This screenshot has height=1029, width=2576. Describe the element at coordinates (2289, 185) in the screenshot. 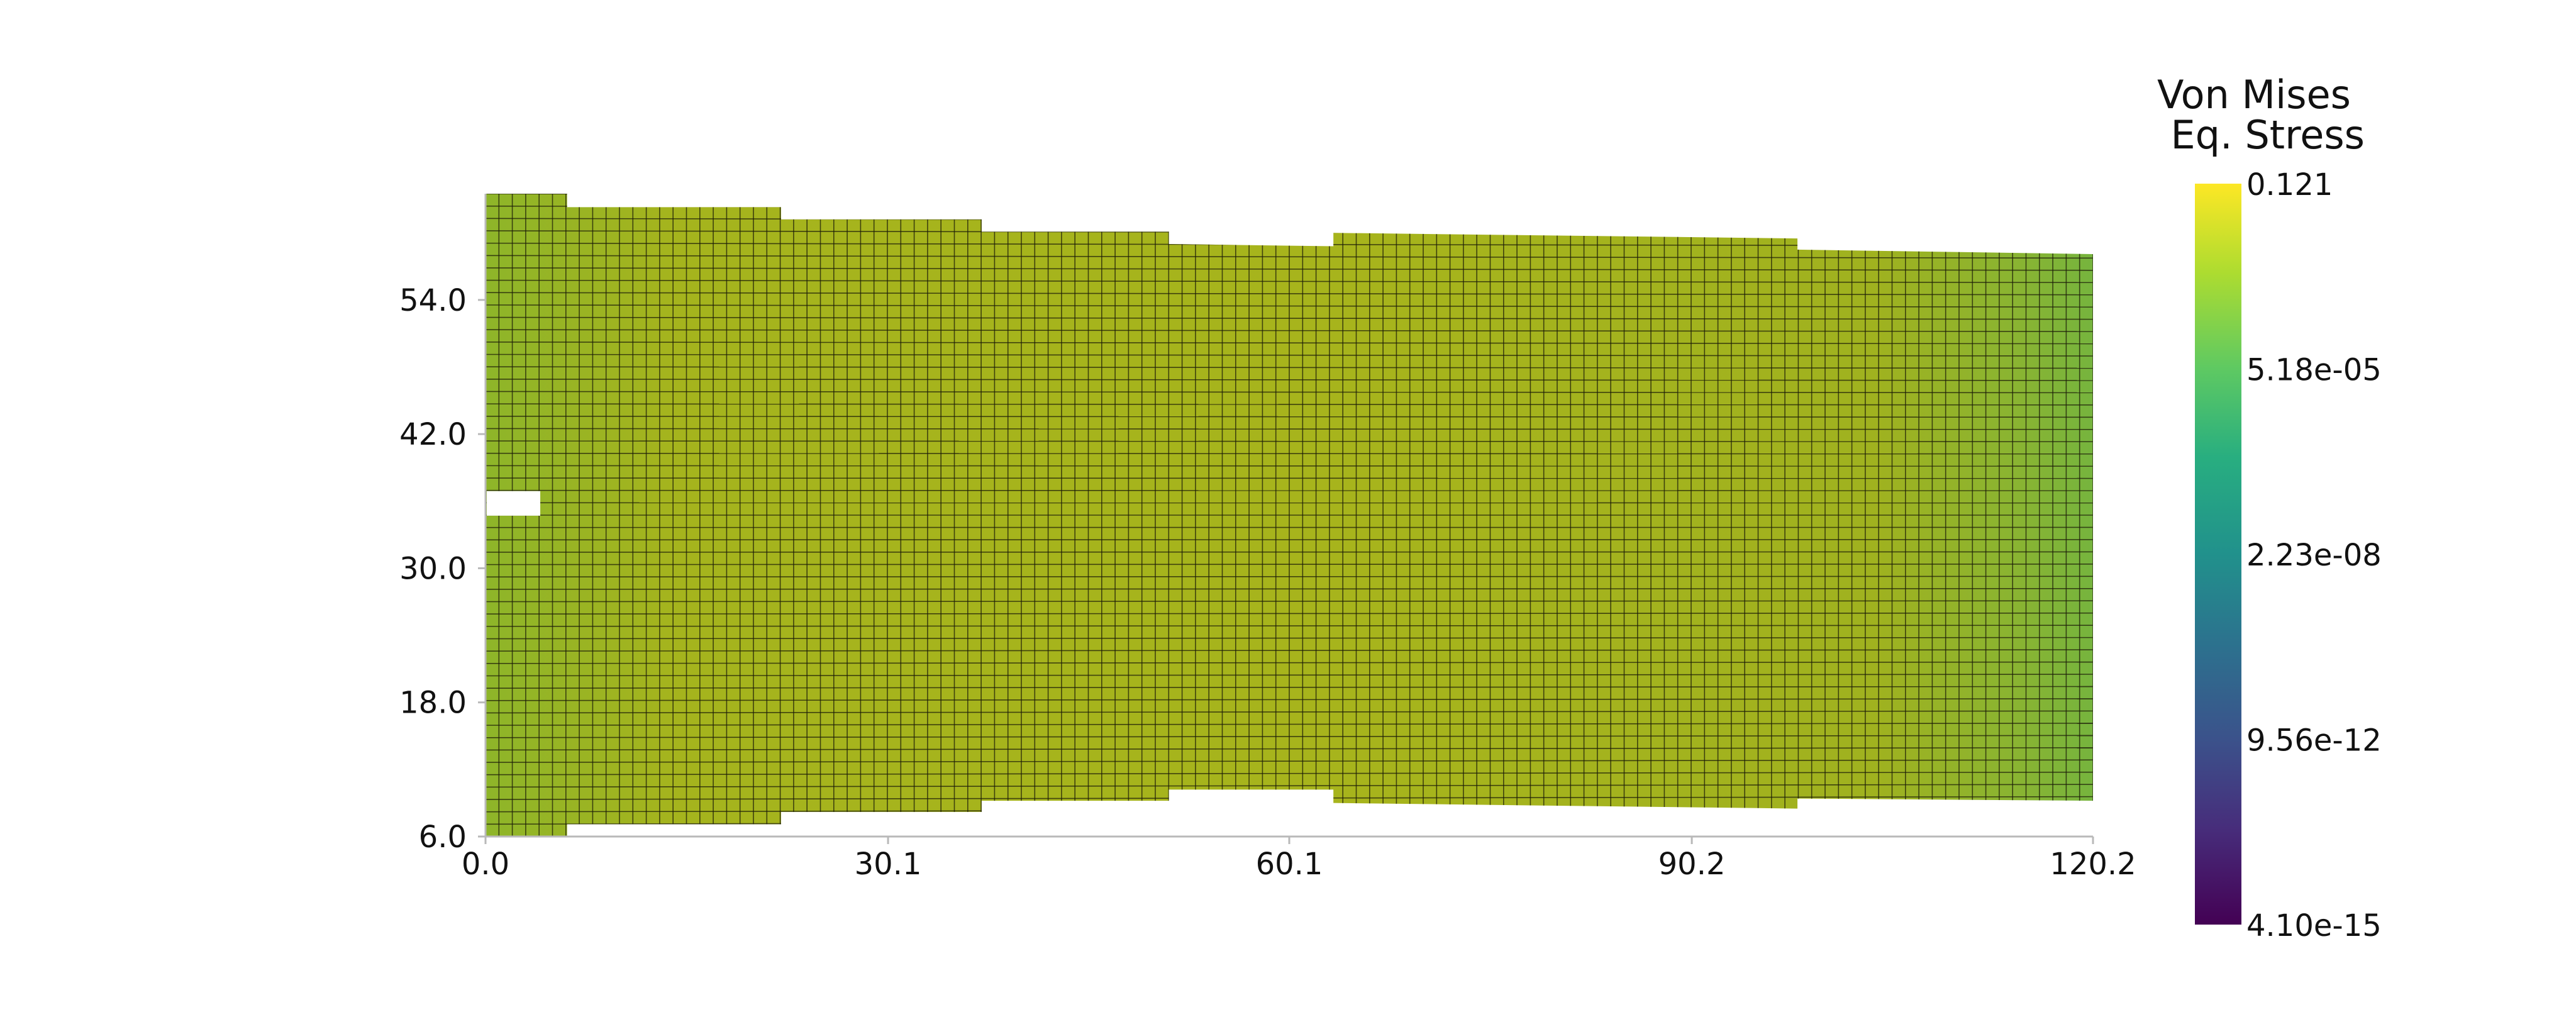

I see `colorbar-label: 0.121` at that location.